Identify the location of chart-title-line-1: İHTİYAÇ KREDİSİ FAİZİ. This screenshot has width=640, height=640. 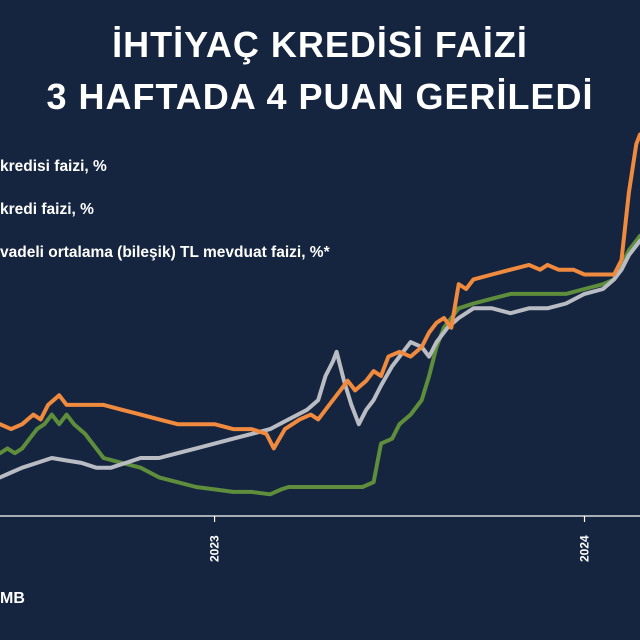
(320, 44).